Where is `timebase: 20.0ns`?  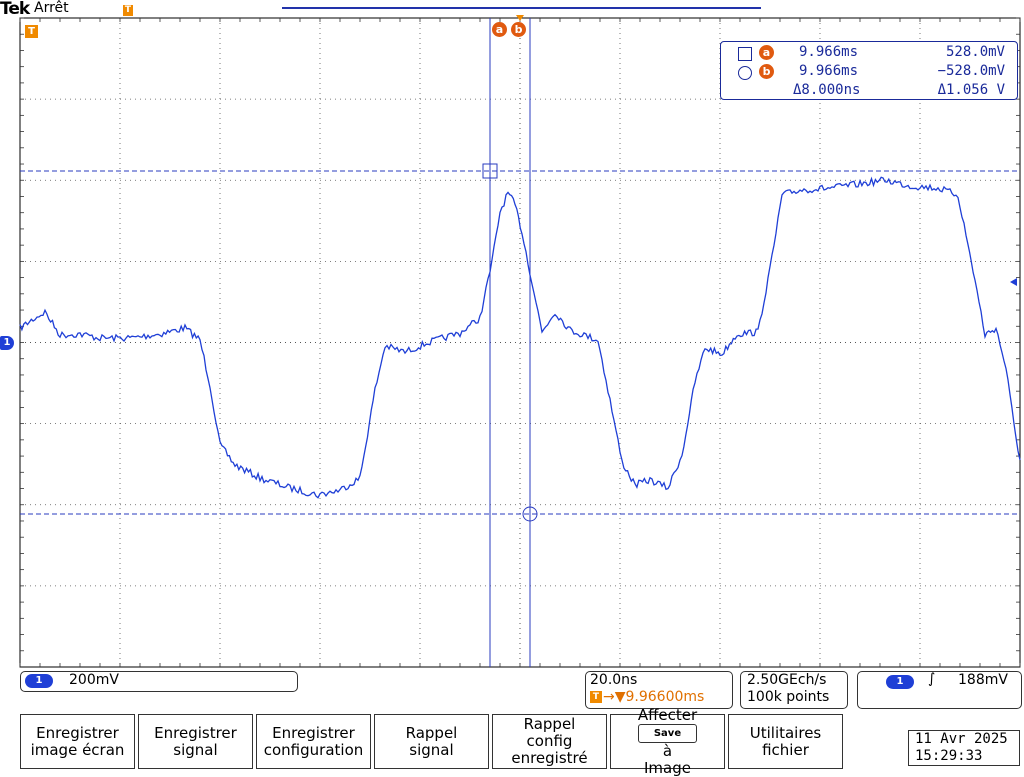 timebase: 20.0ns is located at coordinates (614, 680).